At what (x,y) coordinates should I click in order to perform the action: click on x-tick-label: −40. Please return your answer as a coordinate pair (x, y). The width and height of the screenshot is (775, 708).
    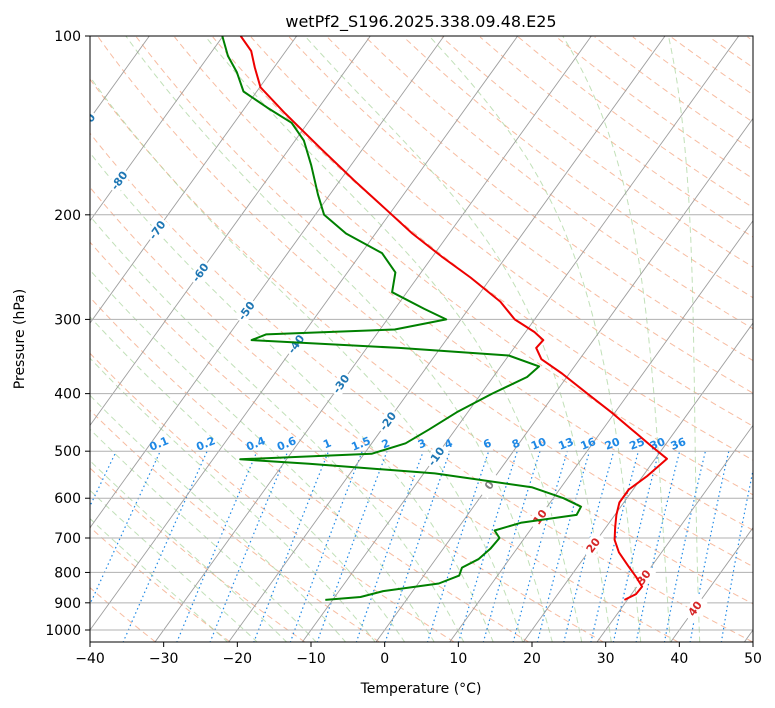
    Looking at the image, I should click on (90, 659).